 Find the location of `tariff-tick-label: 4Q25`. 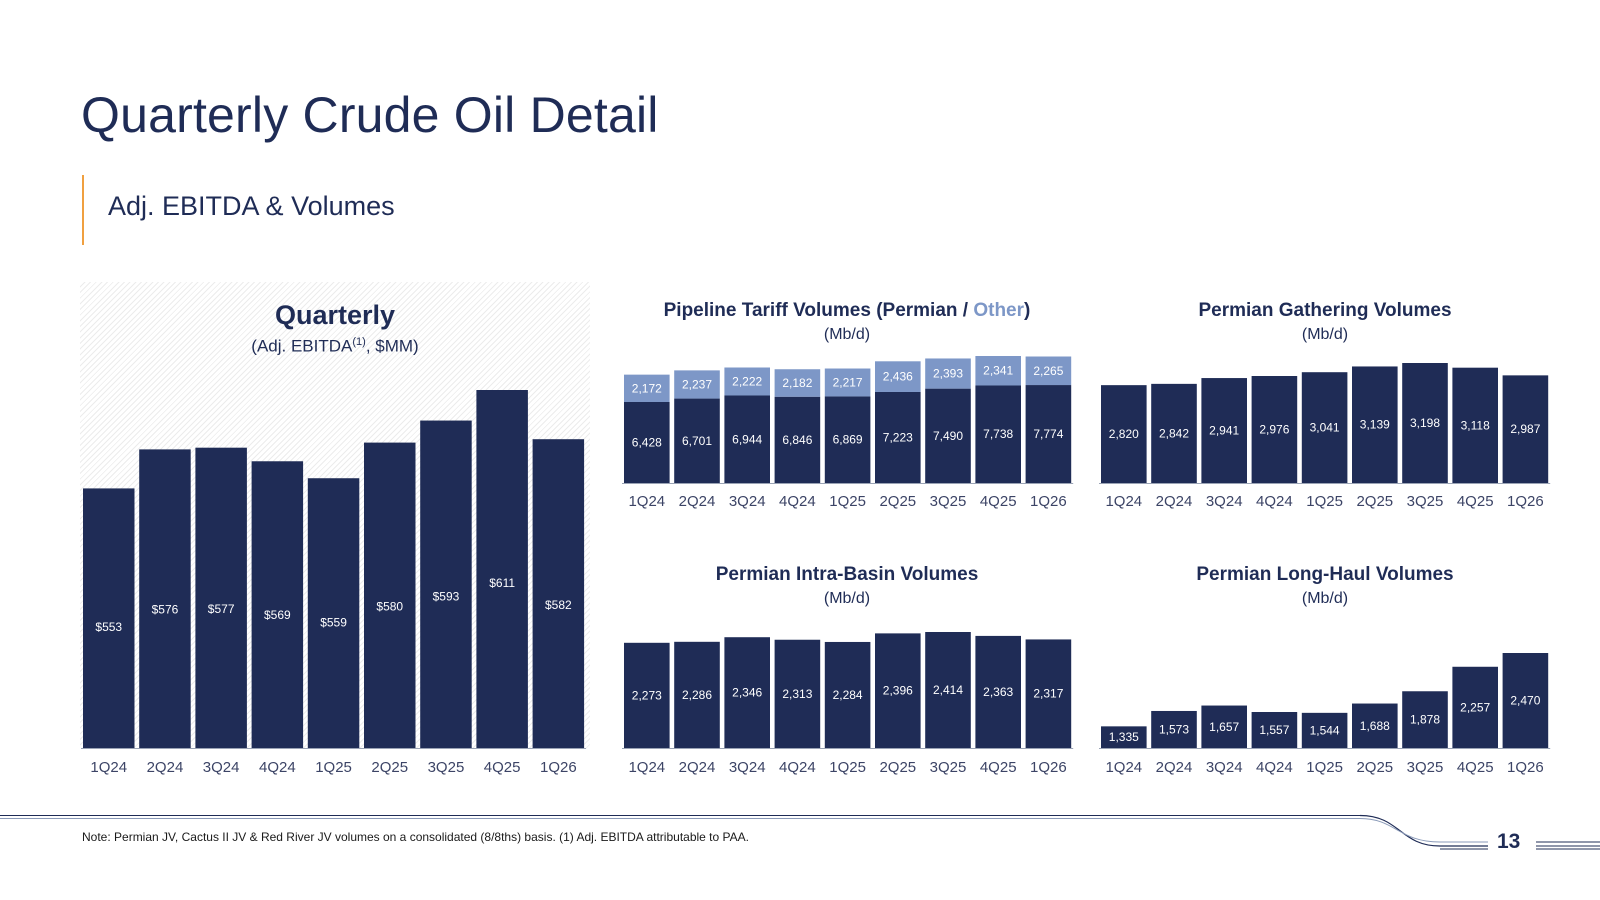

tariff-tick-label: 4Q25 is located at coordinates (998, 501).